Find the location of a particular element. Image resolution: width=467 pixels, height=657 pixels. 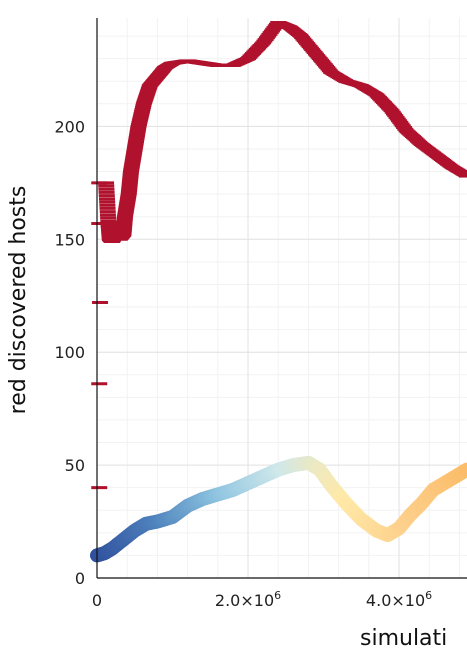

x-tick-label: 4.0×10⁶ is located at coordinates (399, 599).